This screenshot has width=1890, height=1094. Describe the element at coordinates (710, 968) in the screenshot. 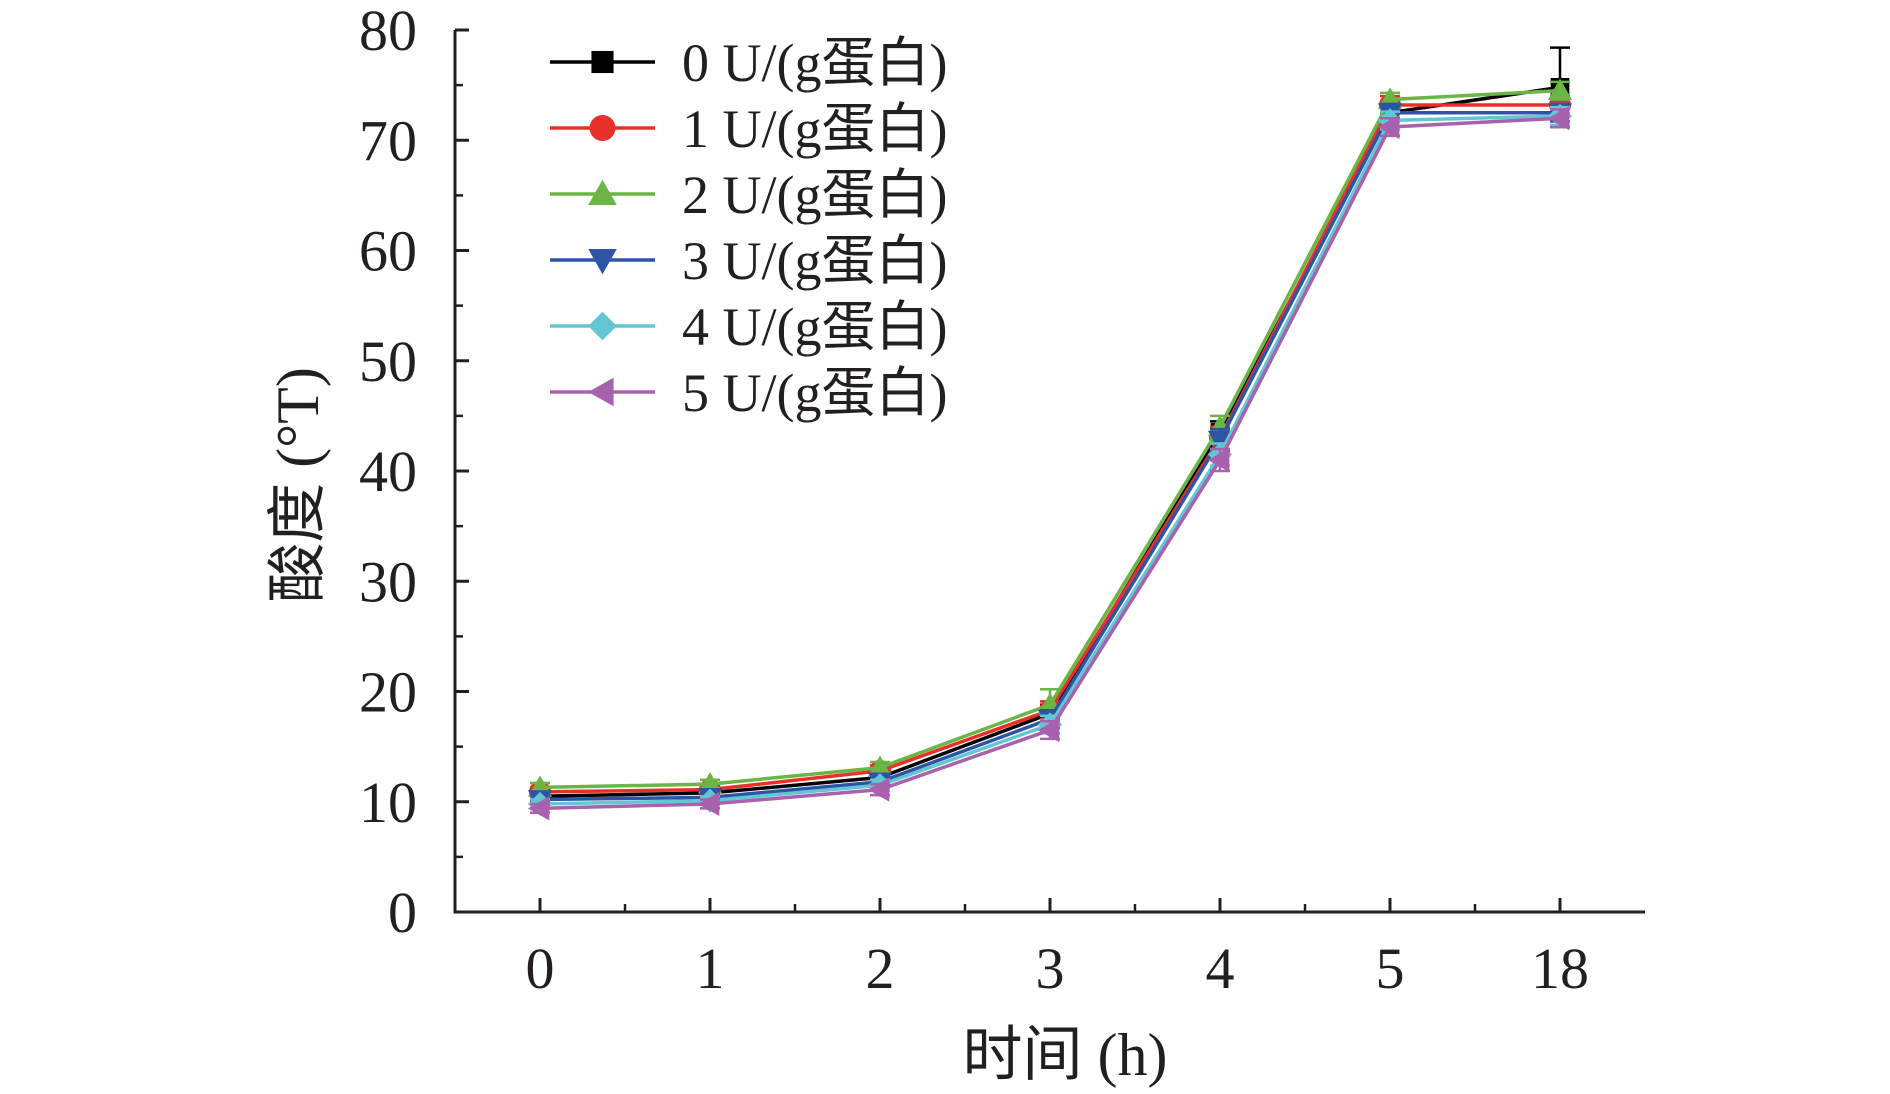

I see `x-tick-label: 1` at that location.